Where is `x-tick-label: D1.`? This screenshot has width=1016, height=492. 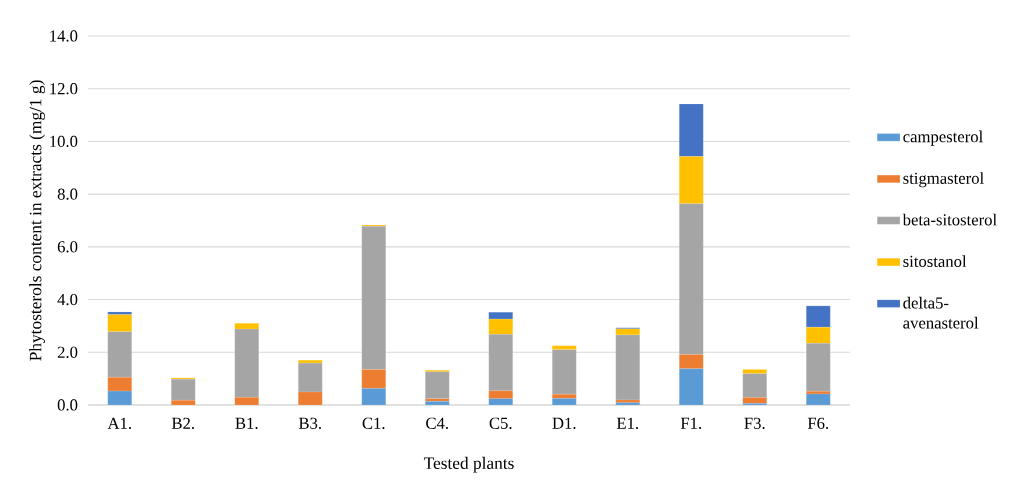
x-tick-label: D1. is located at coordinates (564, 423).